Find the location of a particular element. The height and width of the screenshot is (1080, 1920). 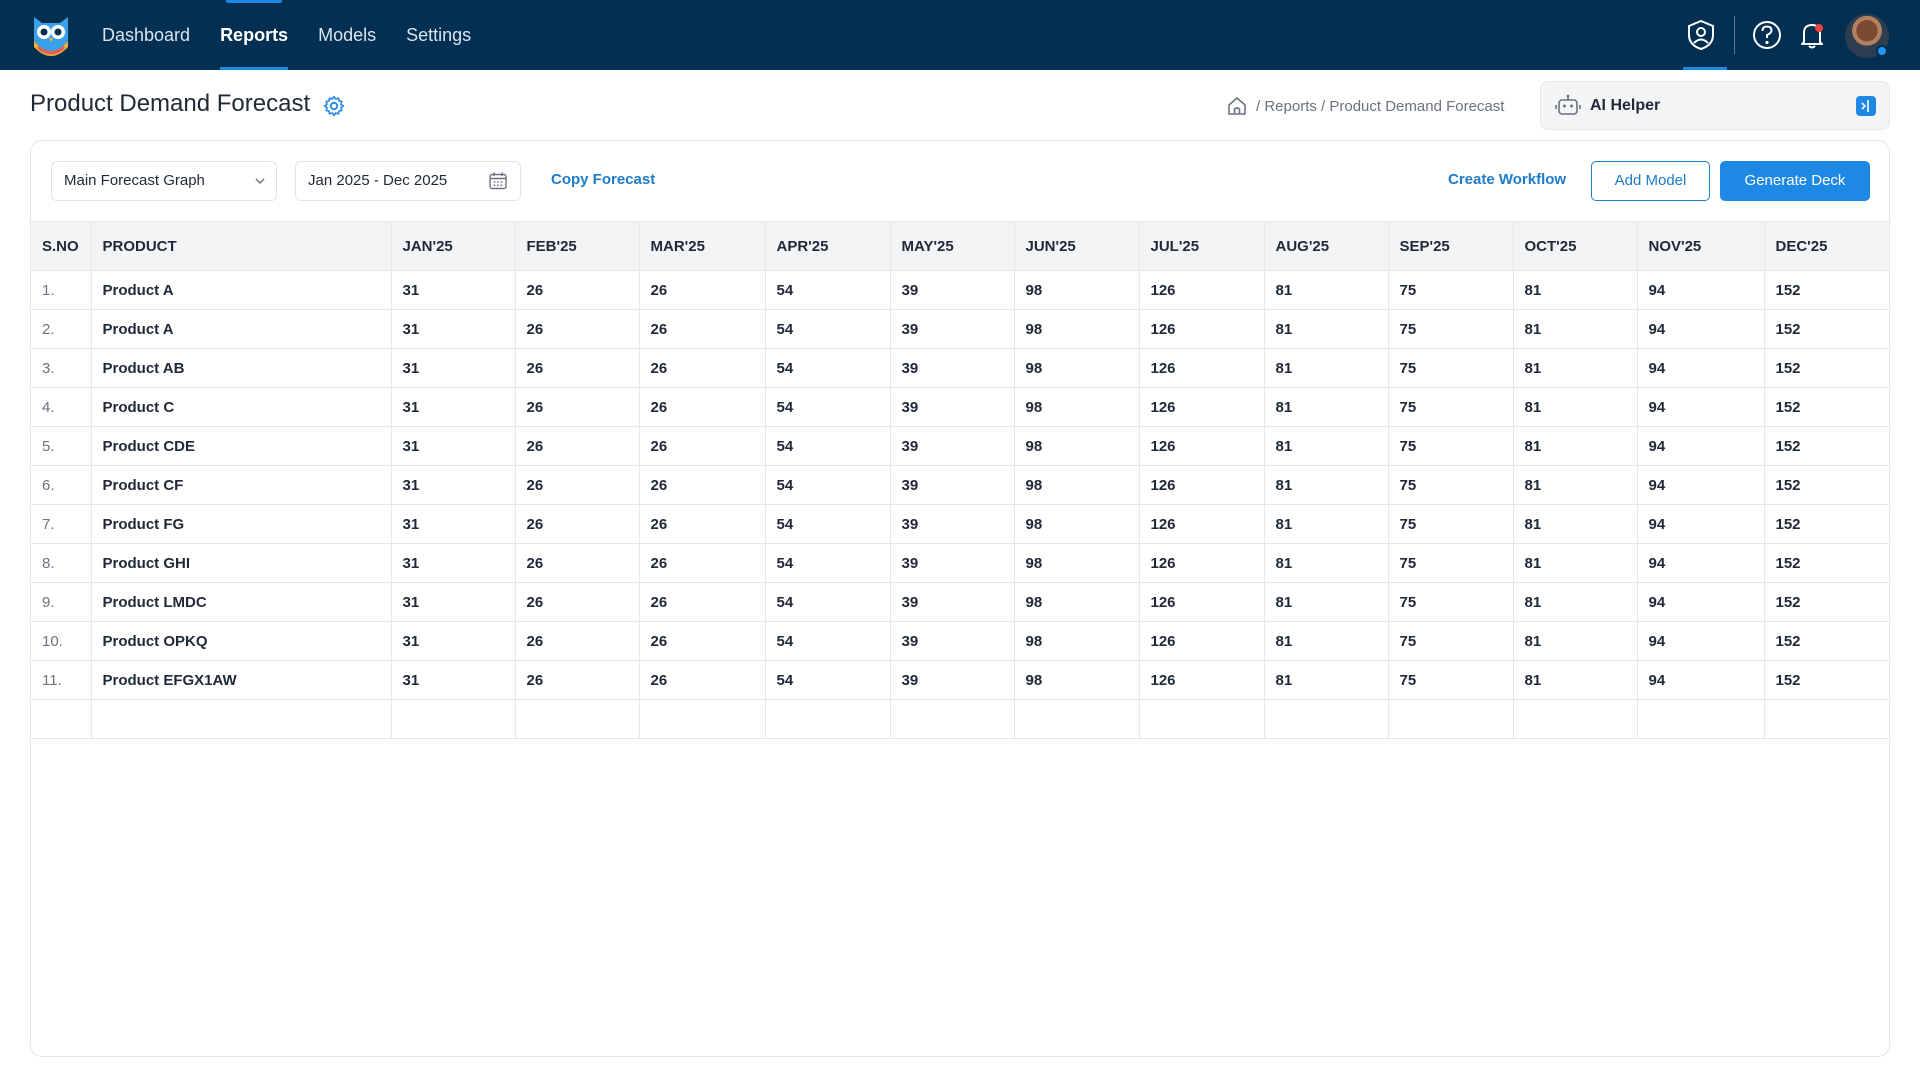

table-row: 3. Product AB 31 26 26 54 39 98 126 81 75 81 94 152 is located at coordinates (960, 368).